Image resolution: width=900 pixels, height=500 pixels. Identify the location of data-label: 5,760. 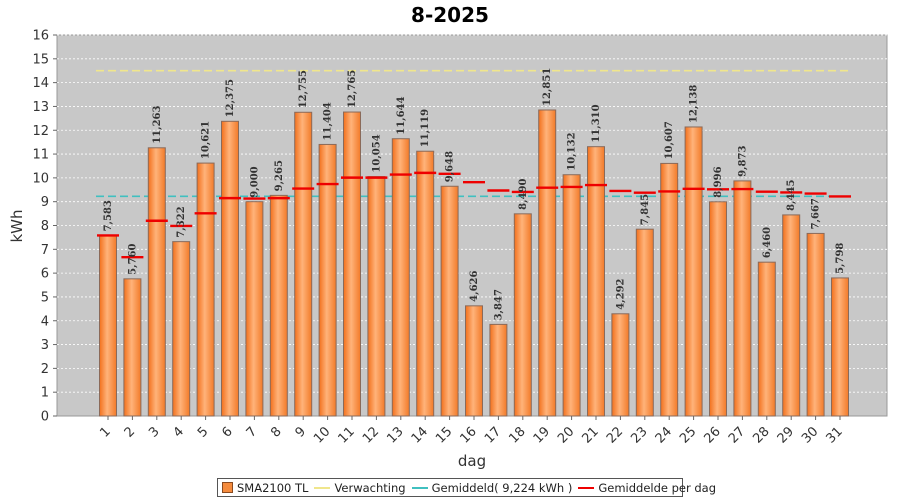
(132, 258).